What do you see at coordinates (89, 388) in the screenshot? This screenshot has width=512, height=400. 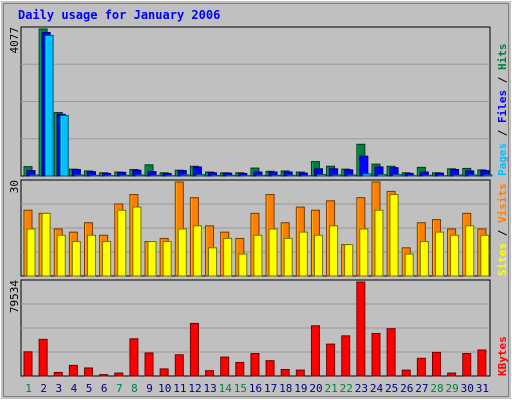 I see `x-tick-label-day-5: 5` at bounding box center [89, 388].